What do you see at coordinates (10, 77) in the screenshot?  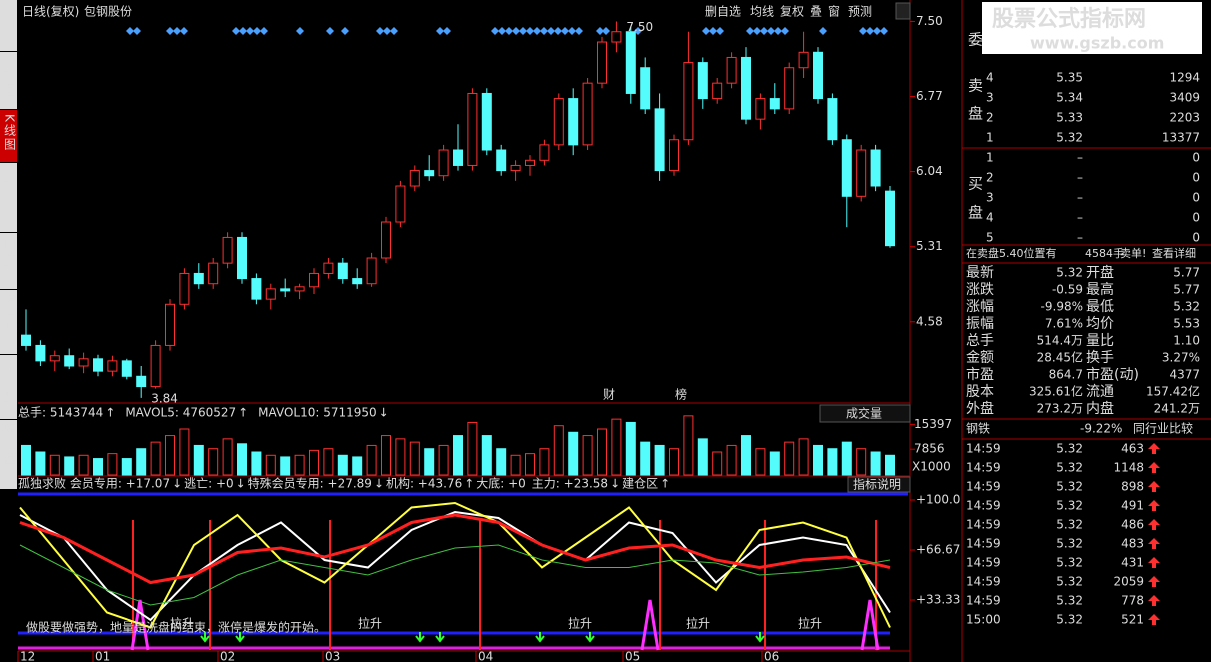 I see `sidebar-tab-label: 分时图` at bounding box center [10, 77].